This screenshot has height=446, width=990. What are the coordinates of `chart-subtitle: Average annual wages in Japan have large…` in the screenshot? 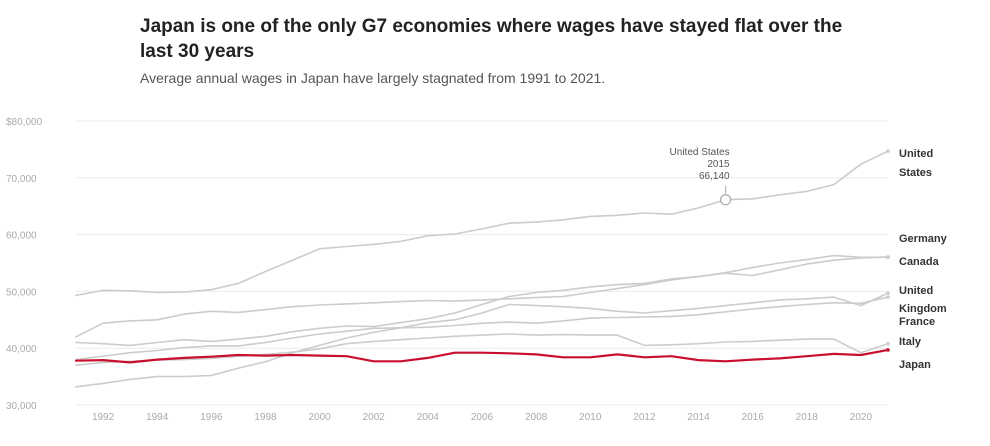 It's located at (373, 78).